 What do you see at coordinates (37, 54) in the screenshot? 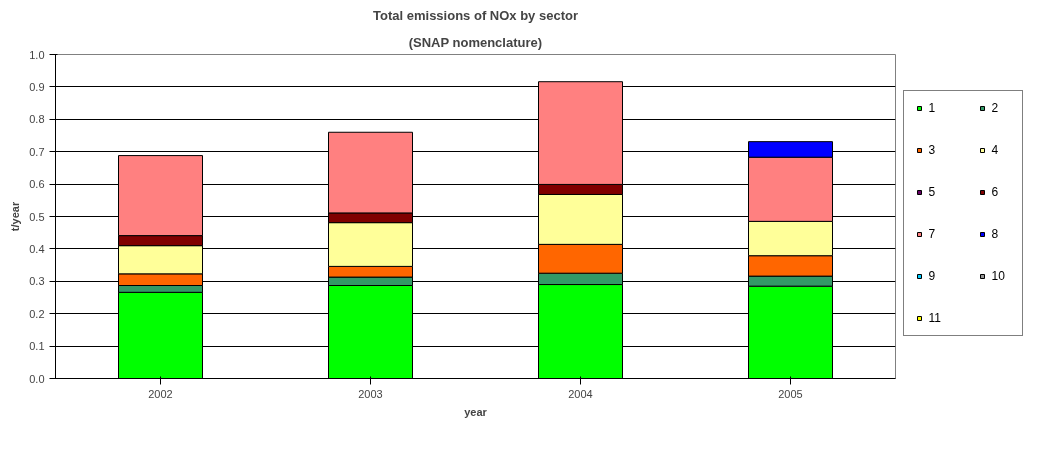
I see `y-tick-label: 1.0` at bounding box center [37, 54].